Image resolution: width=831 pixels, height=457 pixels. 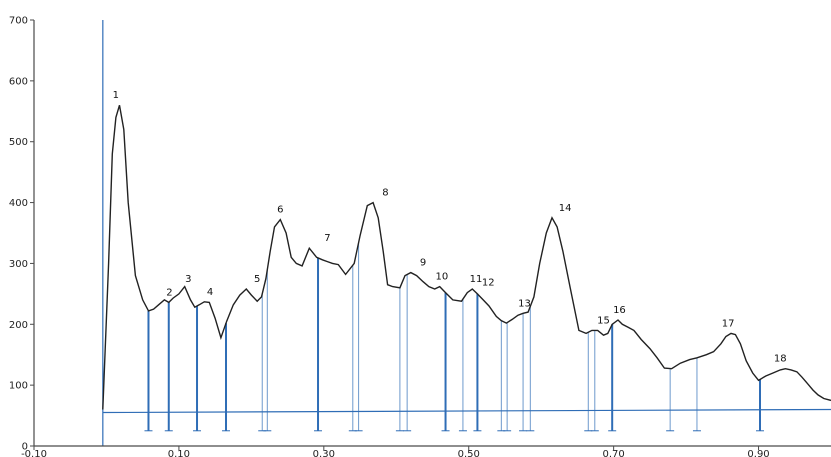 What do you see at coordinates (385, 193) in the screenshot?
I see `peak-label: 8` at bounding box center [385, 193].